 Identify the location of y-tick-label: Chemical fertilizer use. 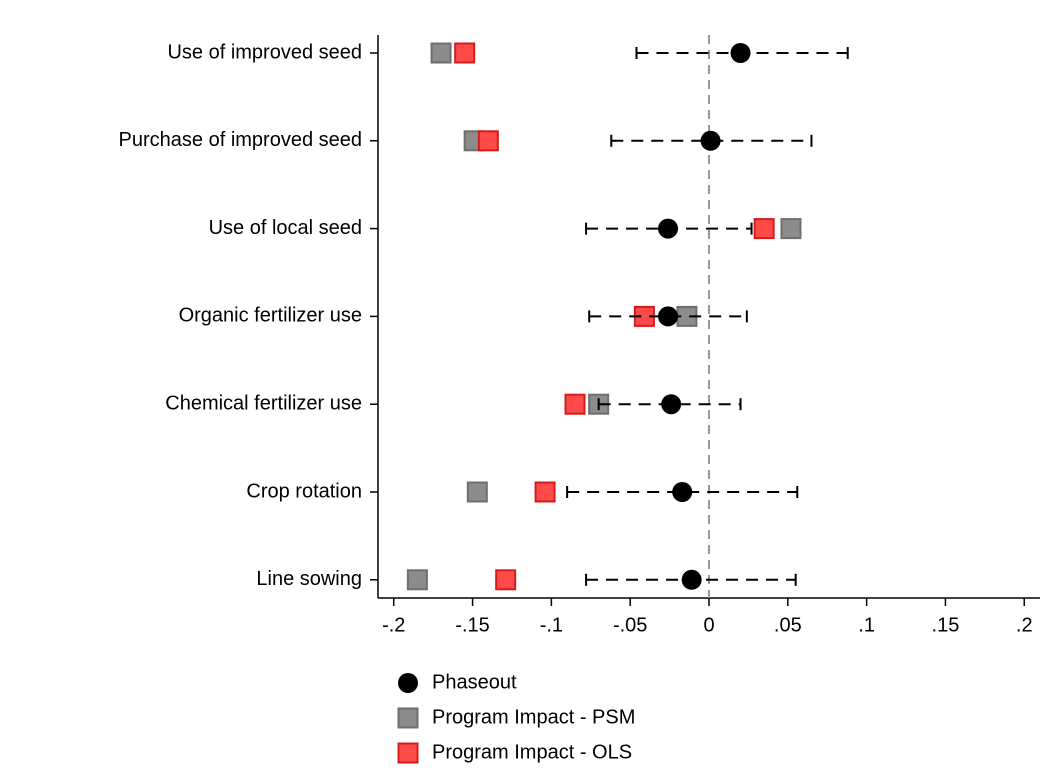
(263, 403).